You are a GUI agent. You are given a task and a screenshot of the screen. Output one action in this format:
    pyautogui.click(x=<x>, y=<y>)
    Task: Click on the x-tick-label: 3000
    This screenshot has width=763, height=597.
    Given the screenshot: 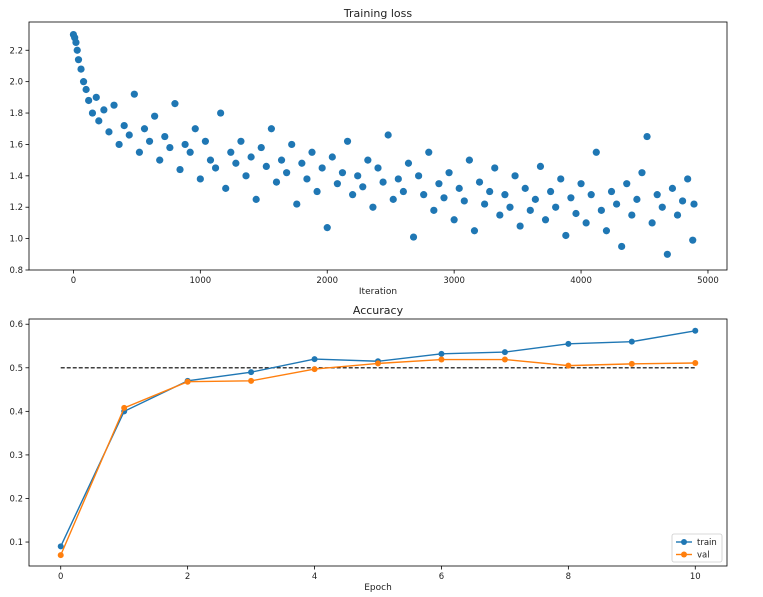 What is the action you would take?
    pyautogui.click(x=454, y=281)
    